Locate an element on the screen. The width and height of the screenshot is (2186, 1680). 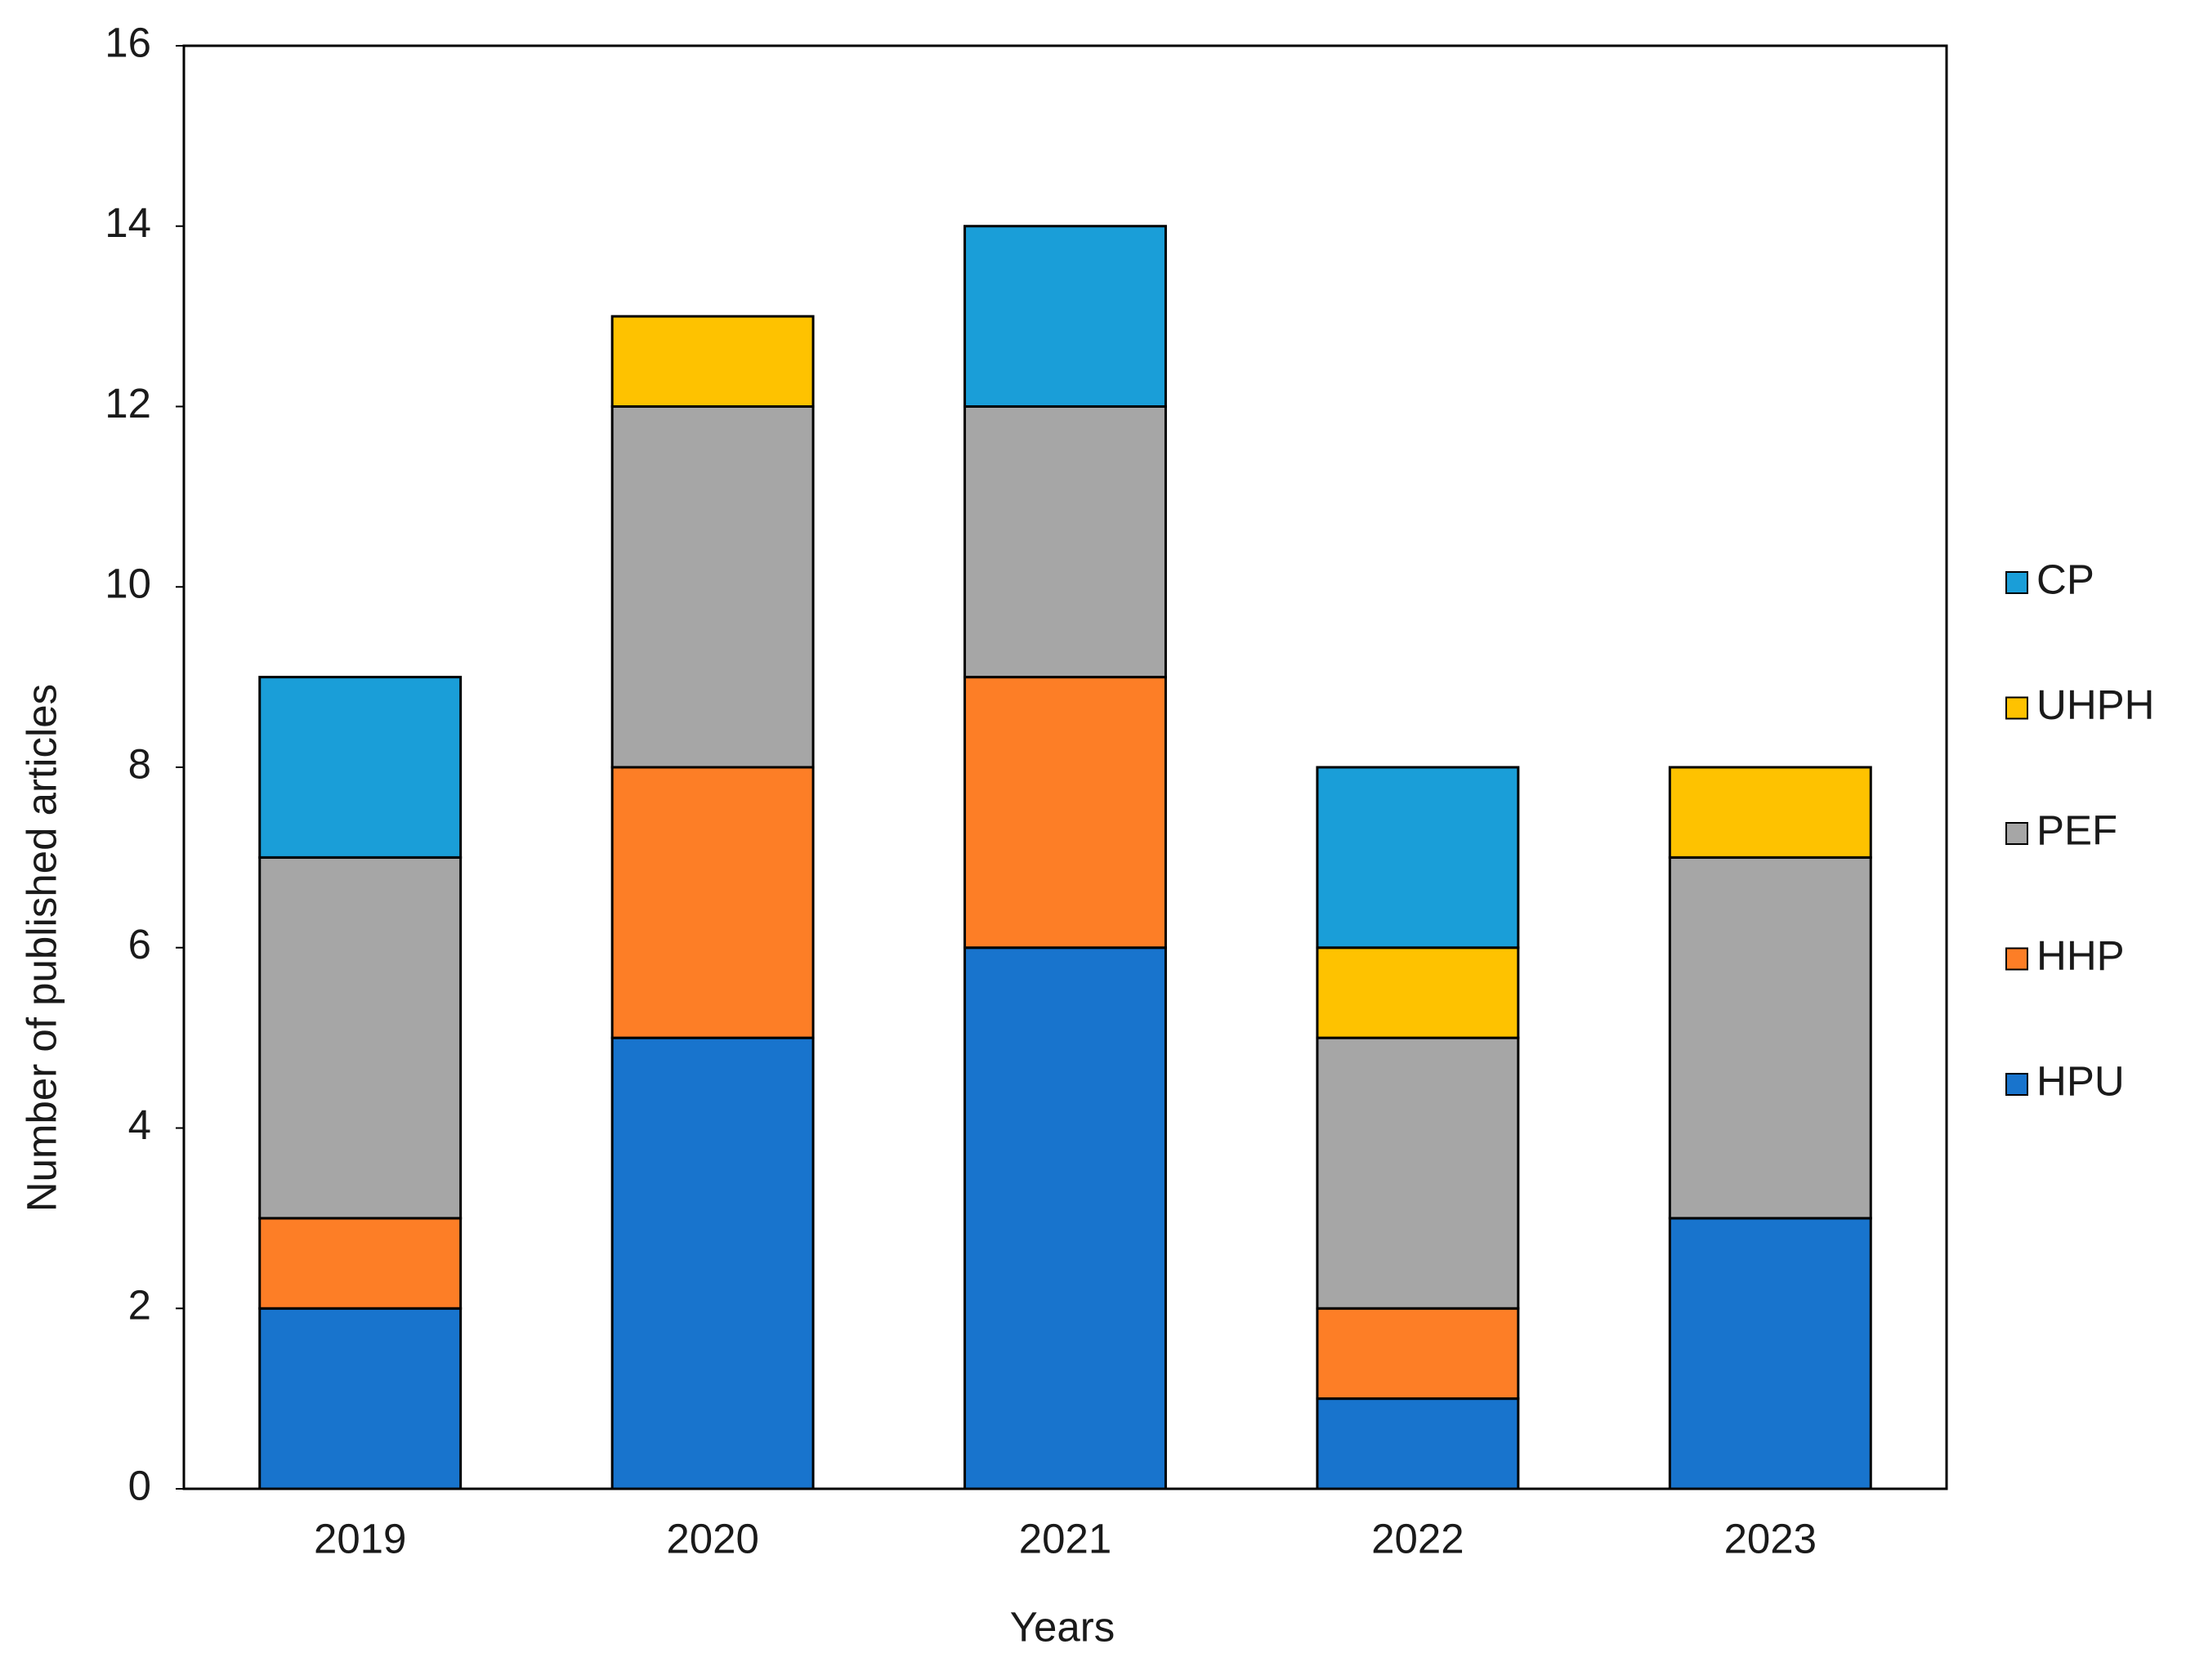
legend-label: UHPH is located at coordinates (2096, 704).